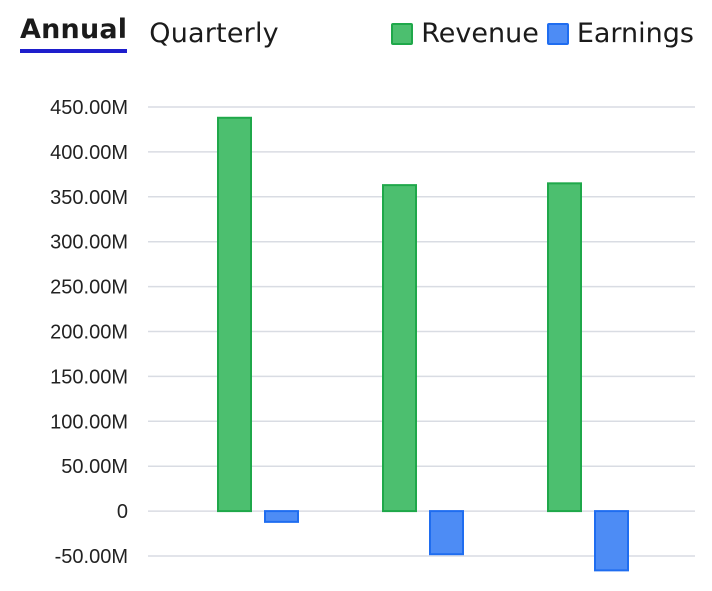 The image size is (712, 591). Describe the element at coordinates (89, 333) in the screenshot. I see `y-tick-label: 200.00M` at that location.